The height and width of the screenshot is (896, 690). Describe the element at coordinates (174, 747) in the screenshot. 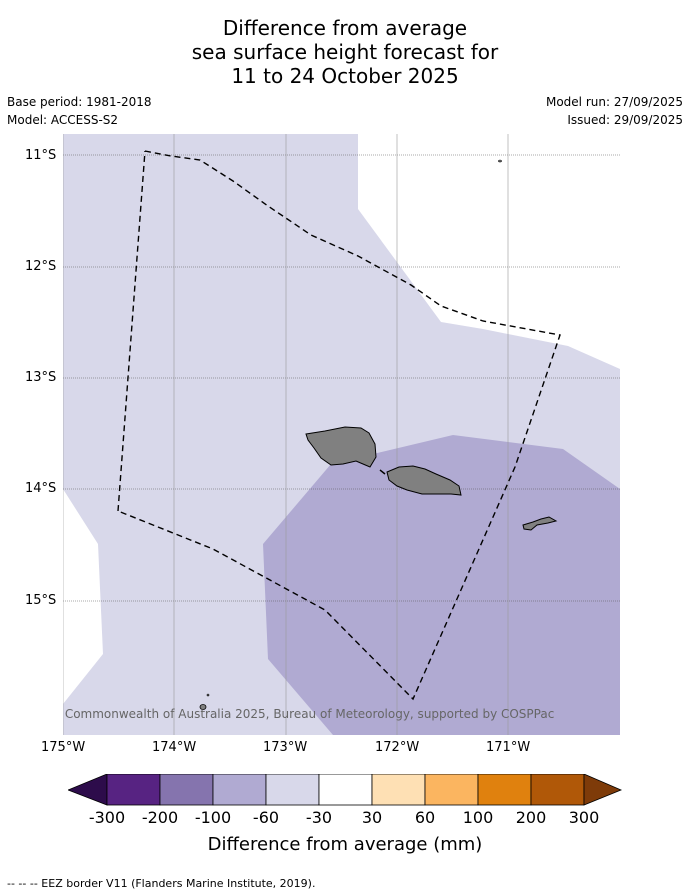

I see `lon-label-174w: 174°W` at that location.